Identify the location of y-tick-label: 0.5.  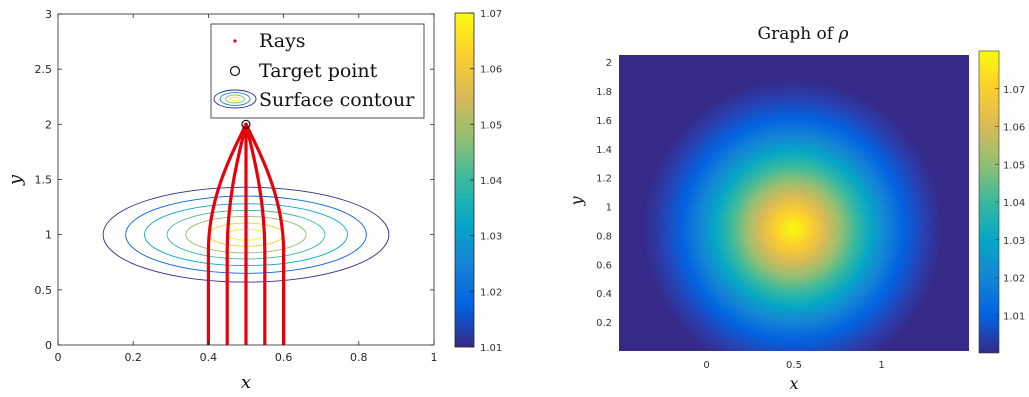
(44, 290).